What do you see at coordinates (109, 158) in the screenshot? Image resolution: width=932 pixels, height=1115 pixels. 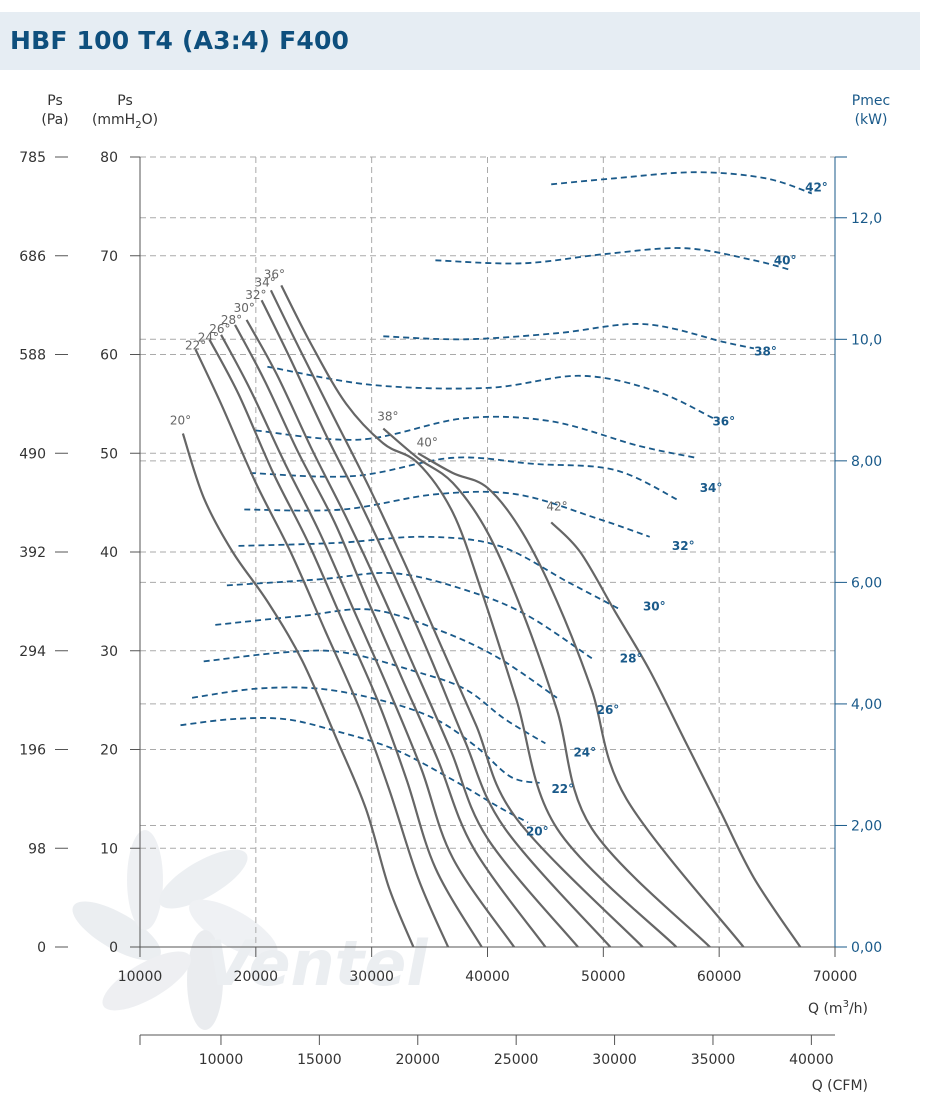 I see `mmh2o-tick-label: 80` at bounding box center [109, 158].